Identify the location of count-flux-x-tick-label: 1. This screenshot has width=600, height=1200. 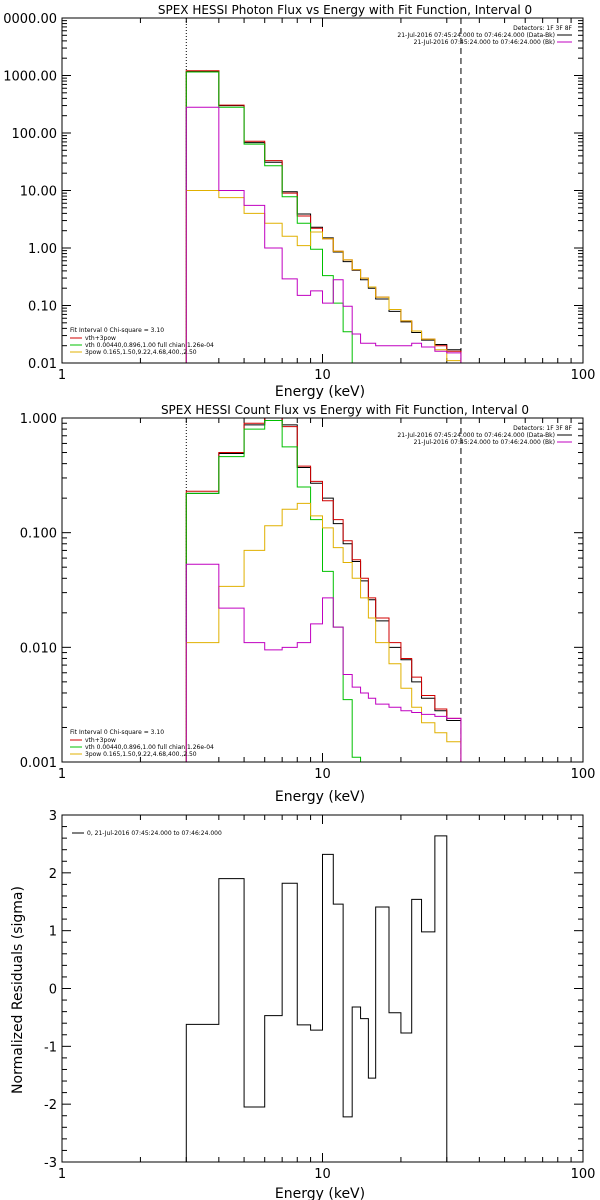
(62, 774).